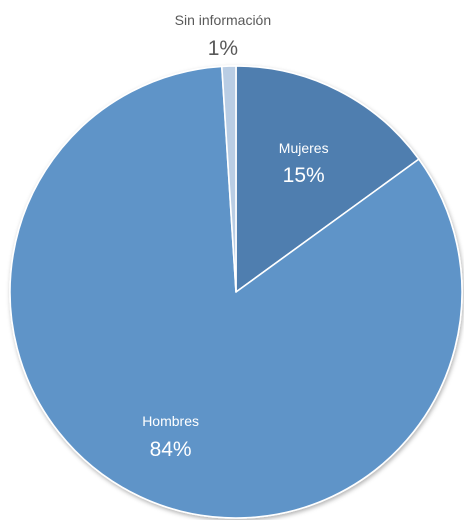 This screenshot has height=520, width=464. Describe the element at coordinates (304, 148) in the screenshot. I see `slice-label-mujeres: Mujeres` at that location.